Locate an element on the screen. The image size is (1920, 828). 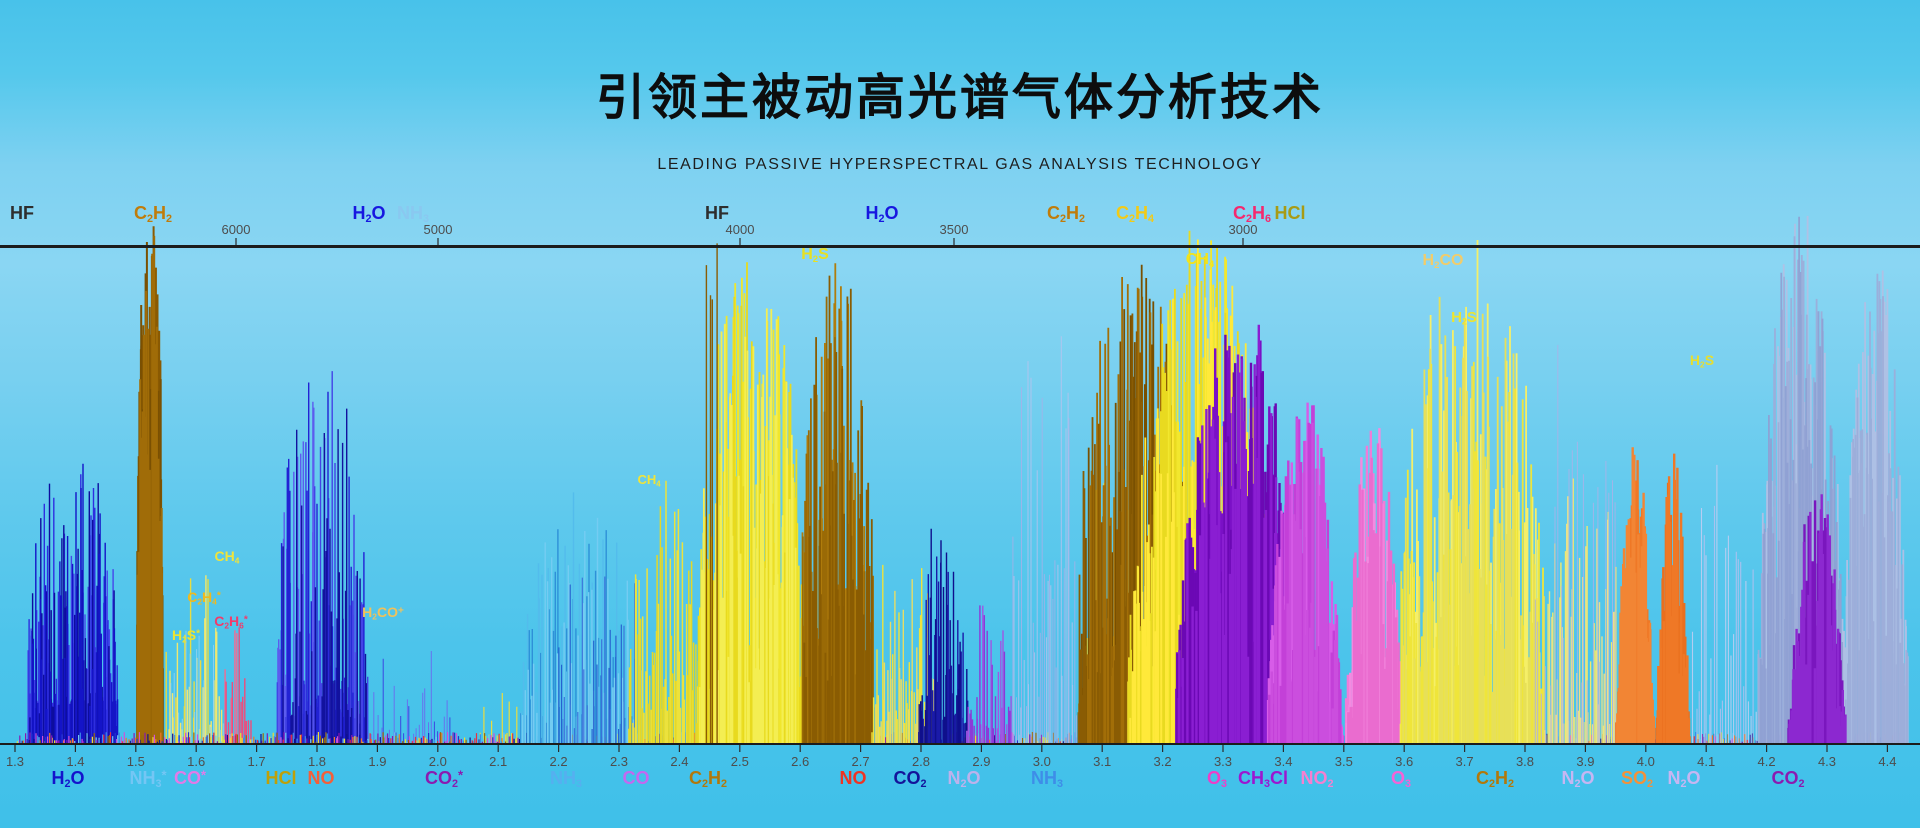
bottom-tick-label: 1.9 is located at coordinates (377, 761).